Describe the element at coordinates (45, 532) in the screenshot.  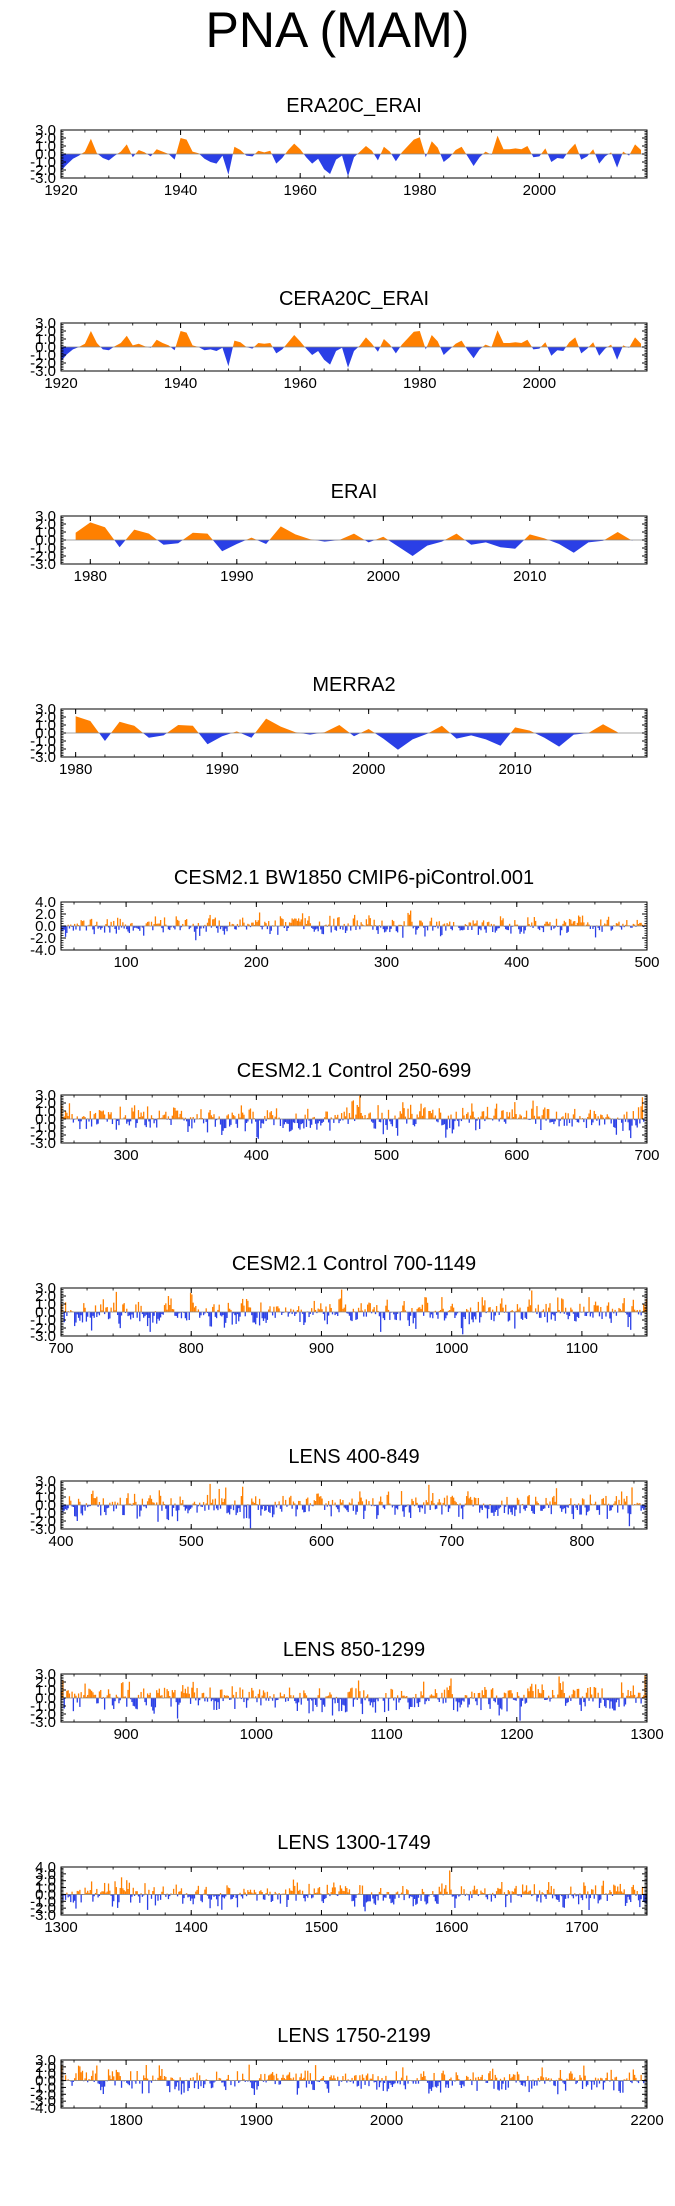
I see `y-tick-label: 1.0` at that location.